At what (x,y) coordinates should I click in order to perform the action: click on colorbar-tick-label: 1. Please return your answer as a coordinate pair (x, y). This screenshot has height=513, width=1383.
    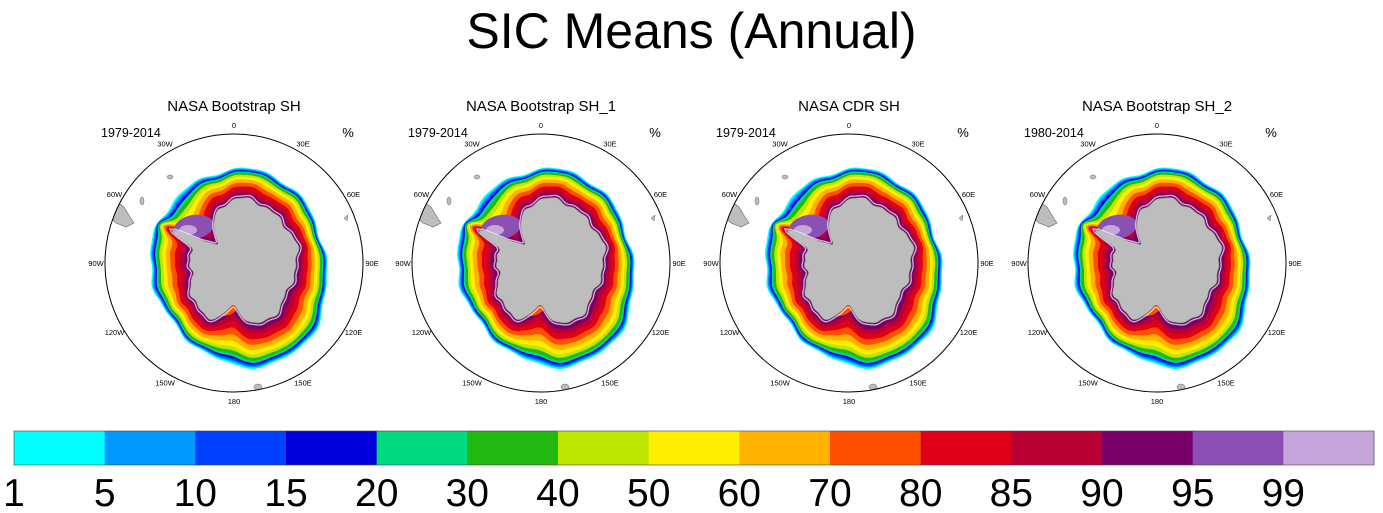
    Looking at the image, I should click on (14, 492).